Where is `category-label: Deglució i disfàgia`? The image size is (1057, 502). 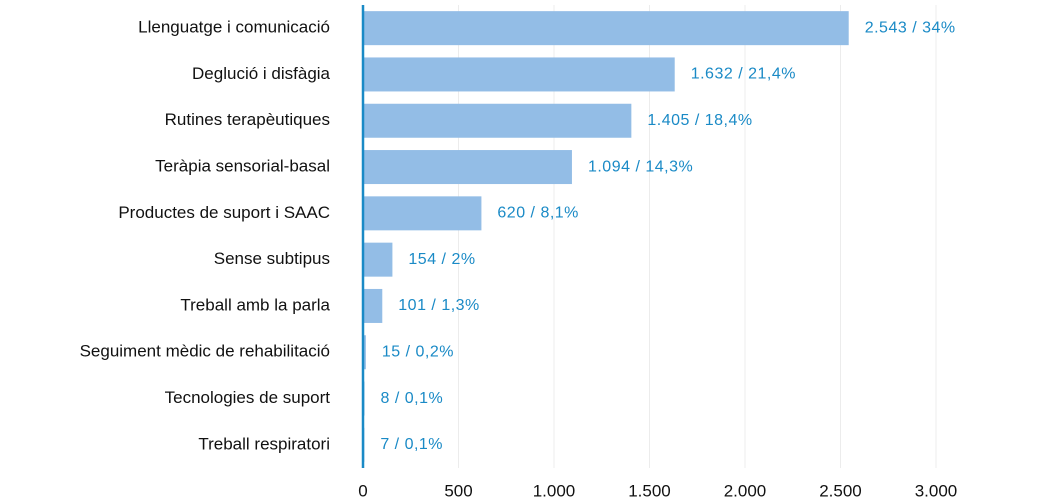 category-label: Deglució i disfàgia is located at coordinates (261, 73).